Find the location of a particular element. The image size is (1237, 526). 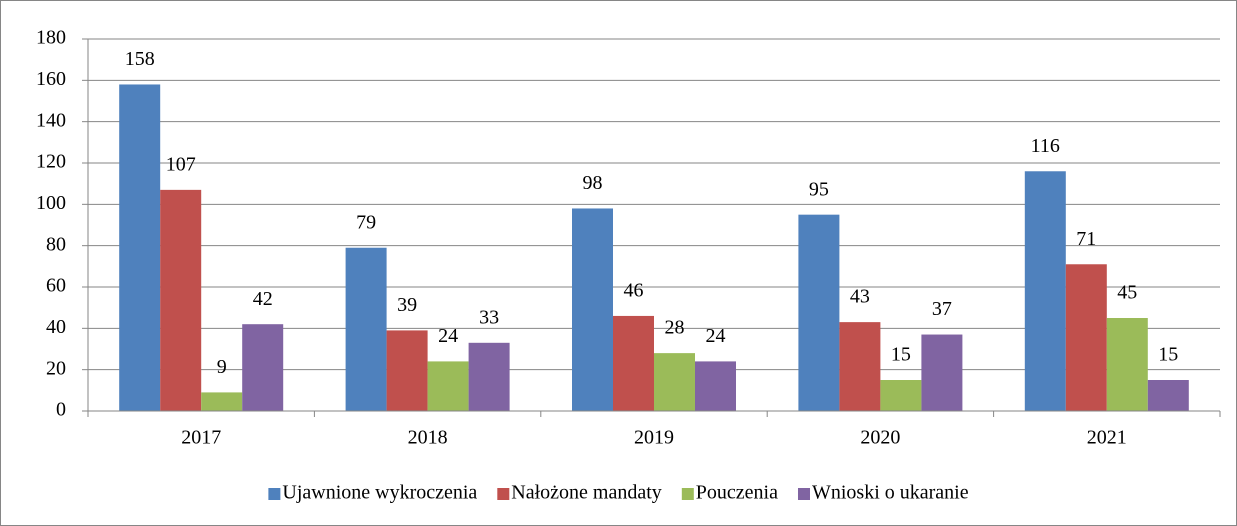

y-tick-label: 180 is located at coordinates (51, 38).